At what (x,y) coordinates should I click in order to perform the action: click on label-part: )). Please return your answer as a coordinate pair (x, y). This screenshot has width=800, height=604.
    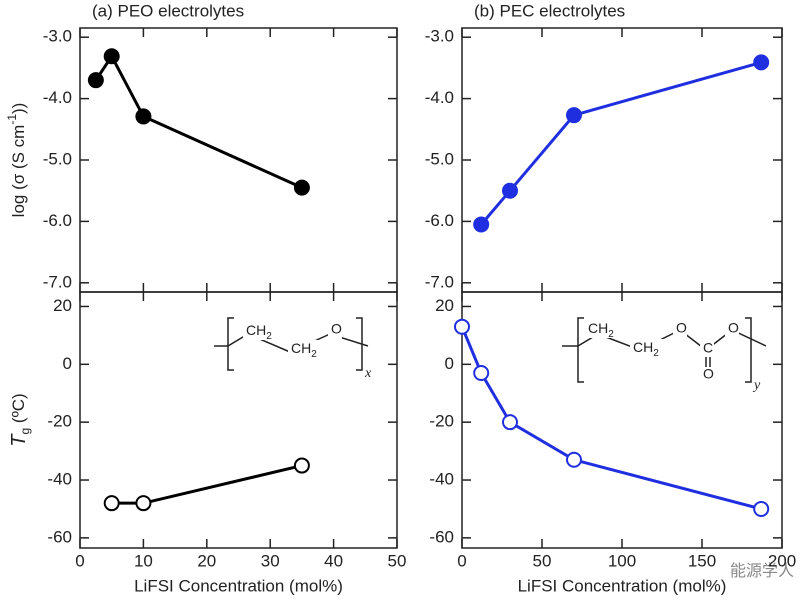
    Looking at the image, I should click on (18, 108).